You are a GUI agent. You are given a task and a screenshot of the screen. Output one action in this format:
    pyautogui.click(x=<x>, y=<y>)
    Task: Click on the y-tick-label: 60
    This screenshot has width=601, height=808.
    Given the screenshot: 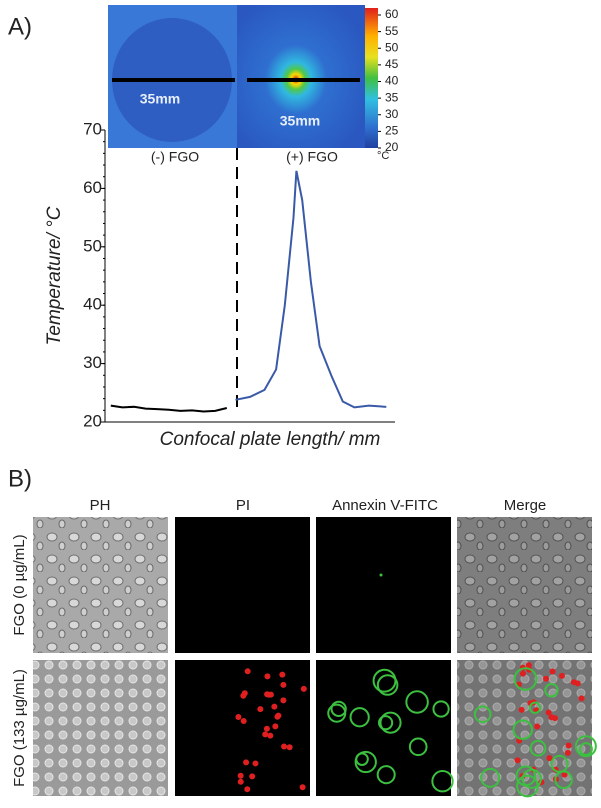 What is the action you would take?
    pyautogui.click(x=92, y=187)
    